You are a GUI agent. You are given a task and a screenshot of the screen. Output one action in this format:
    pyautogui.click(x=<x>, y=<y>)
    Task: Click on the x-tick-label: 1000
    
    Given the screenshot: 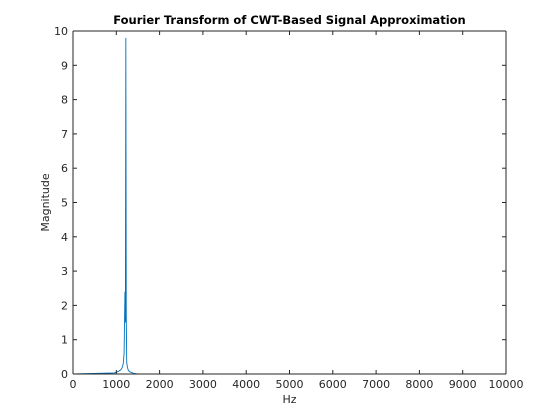 What is the action you would take?
    pyautogui.click(x=116, y=384)
    